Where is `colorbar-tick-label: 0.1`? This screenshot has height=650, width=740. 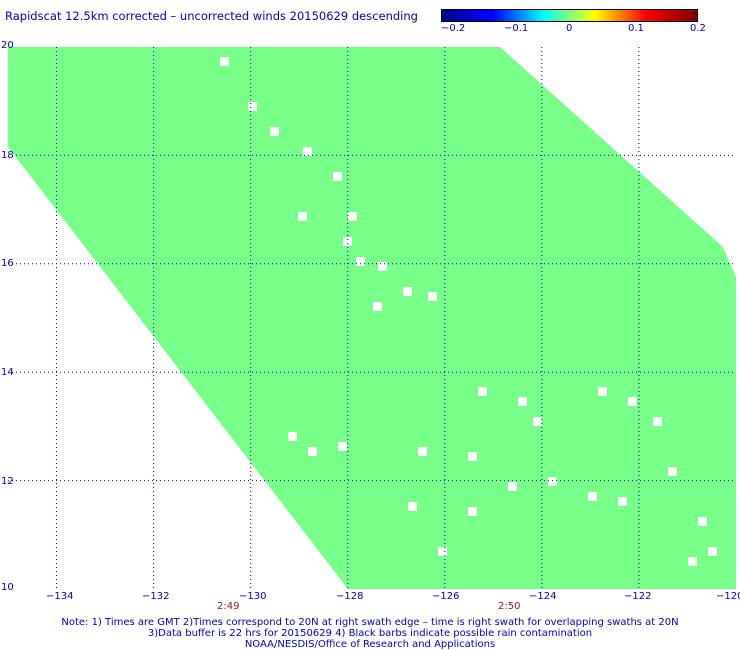
colorbar-tick-label: 0.1 is located at coordinates (636, 28).